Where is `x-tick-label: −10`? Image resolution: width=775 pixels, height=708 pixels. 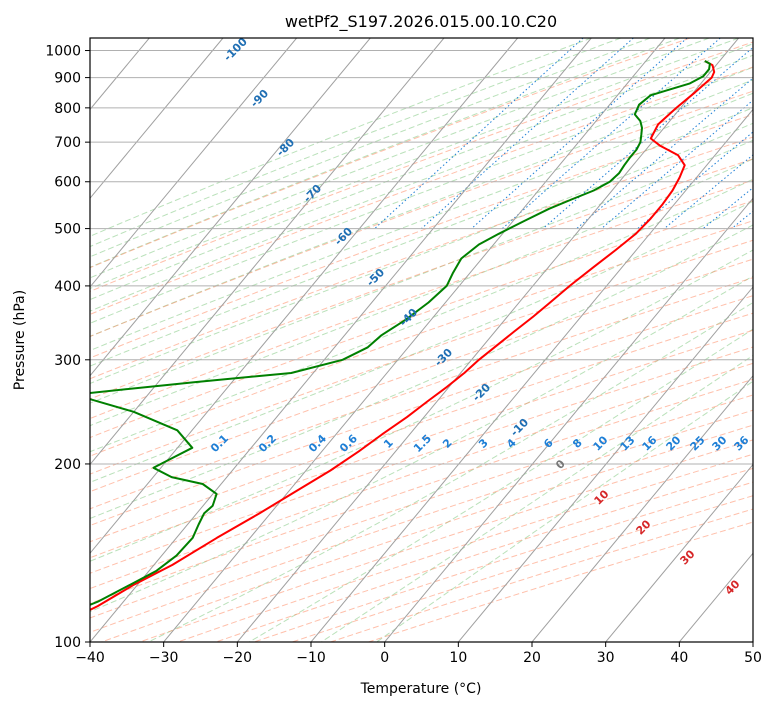 x-tick-label: −10 is located at coordinates (311, 658).